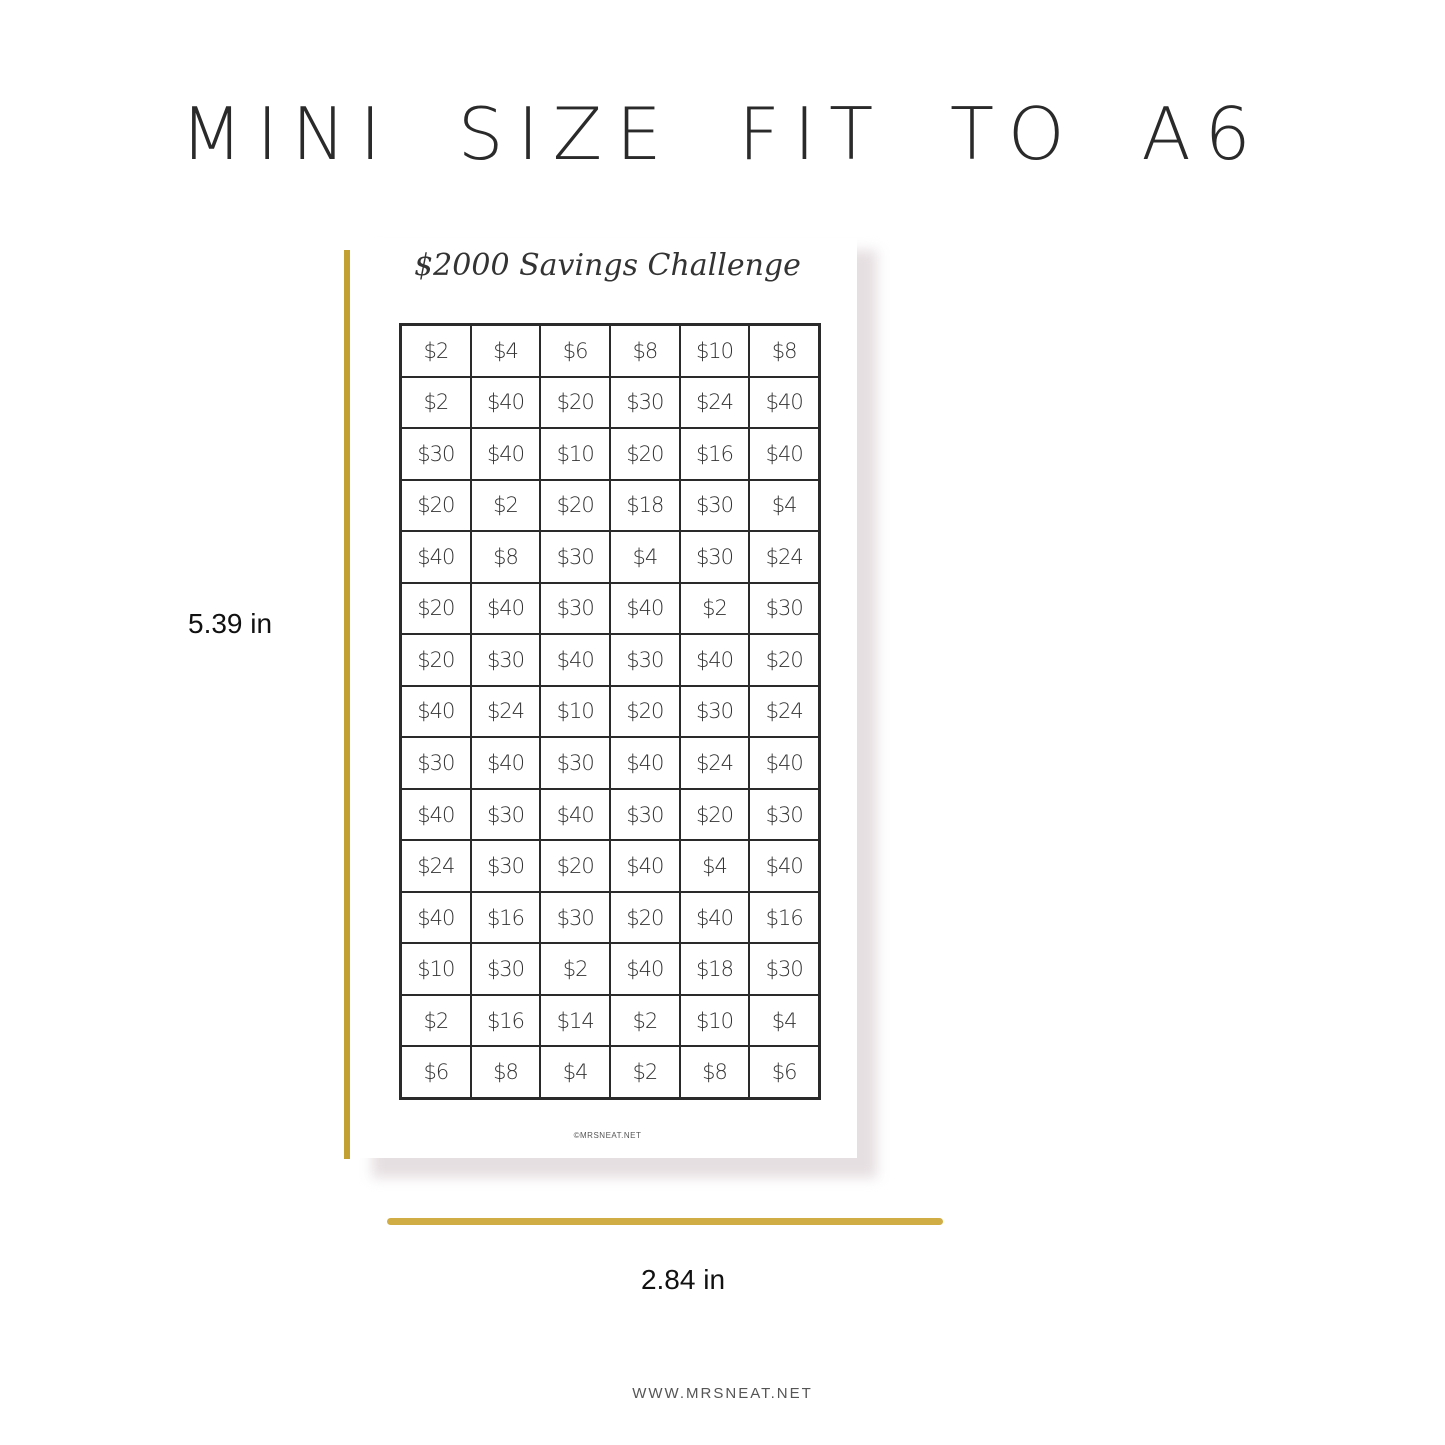 The image size is (1445, 1445). I want to click on grid-cell: $14, so click(575, 1020).